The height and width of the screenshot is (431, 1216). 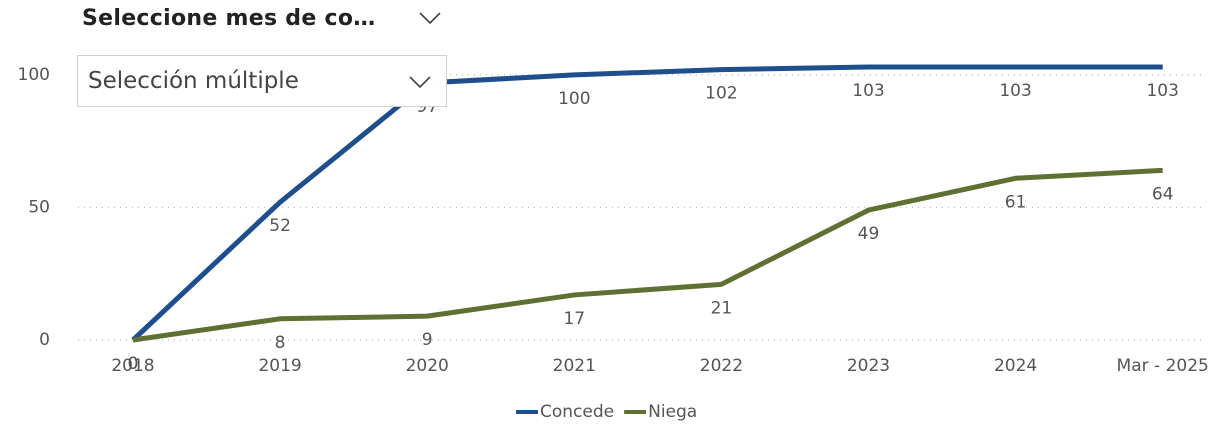 I want to click on x-tick-label: Mar - 2025, so click(x=1163, y=366).